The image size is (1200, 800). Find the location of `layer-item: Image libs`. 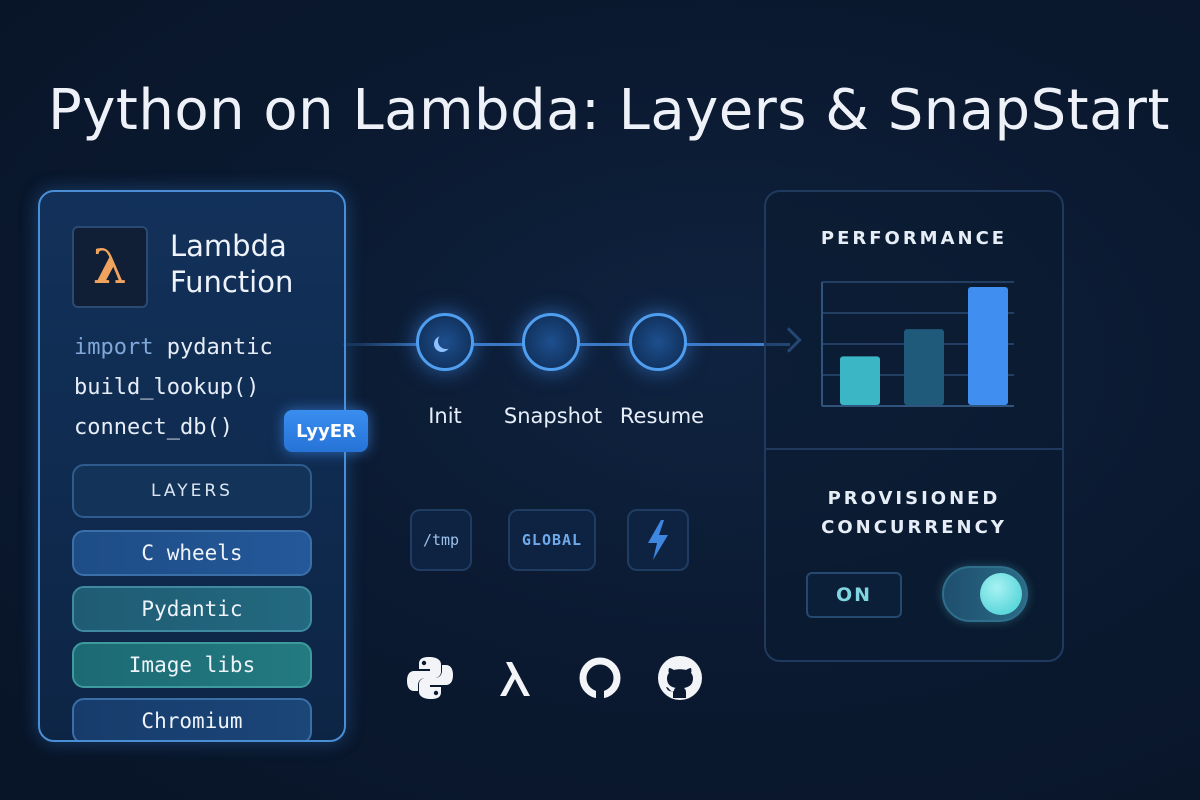

layer-item: Image libs is located at coordinates (192, 665).